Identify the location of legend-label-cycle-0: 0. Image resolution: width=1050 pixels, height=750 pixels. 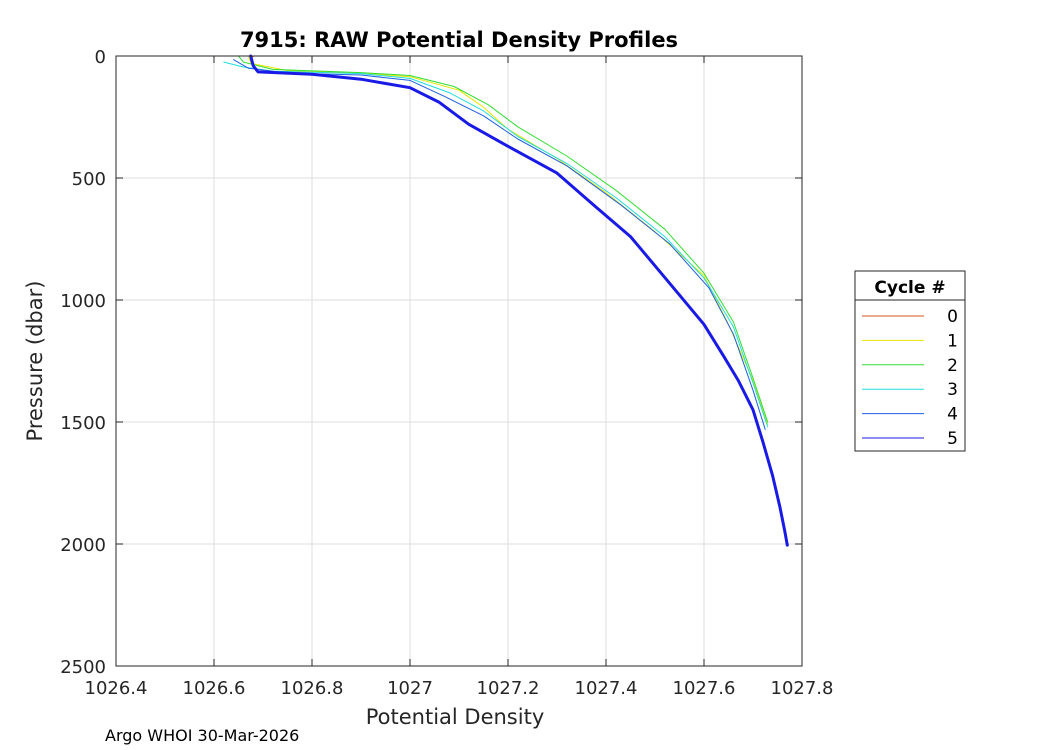
(952, 317).